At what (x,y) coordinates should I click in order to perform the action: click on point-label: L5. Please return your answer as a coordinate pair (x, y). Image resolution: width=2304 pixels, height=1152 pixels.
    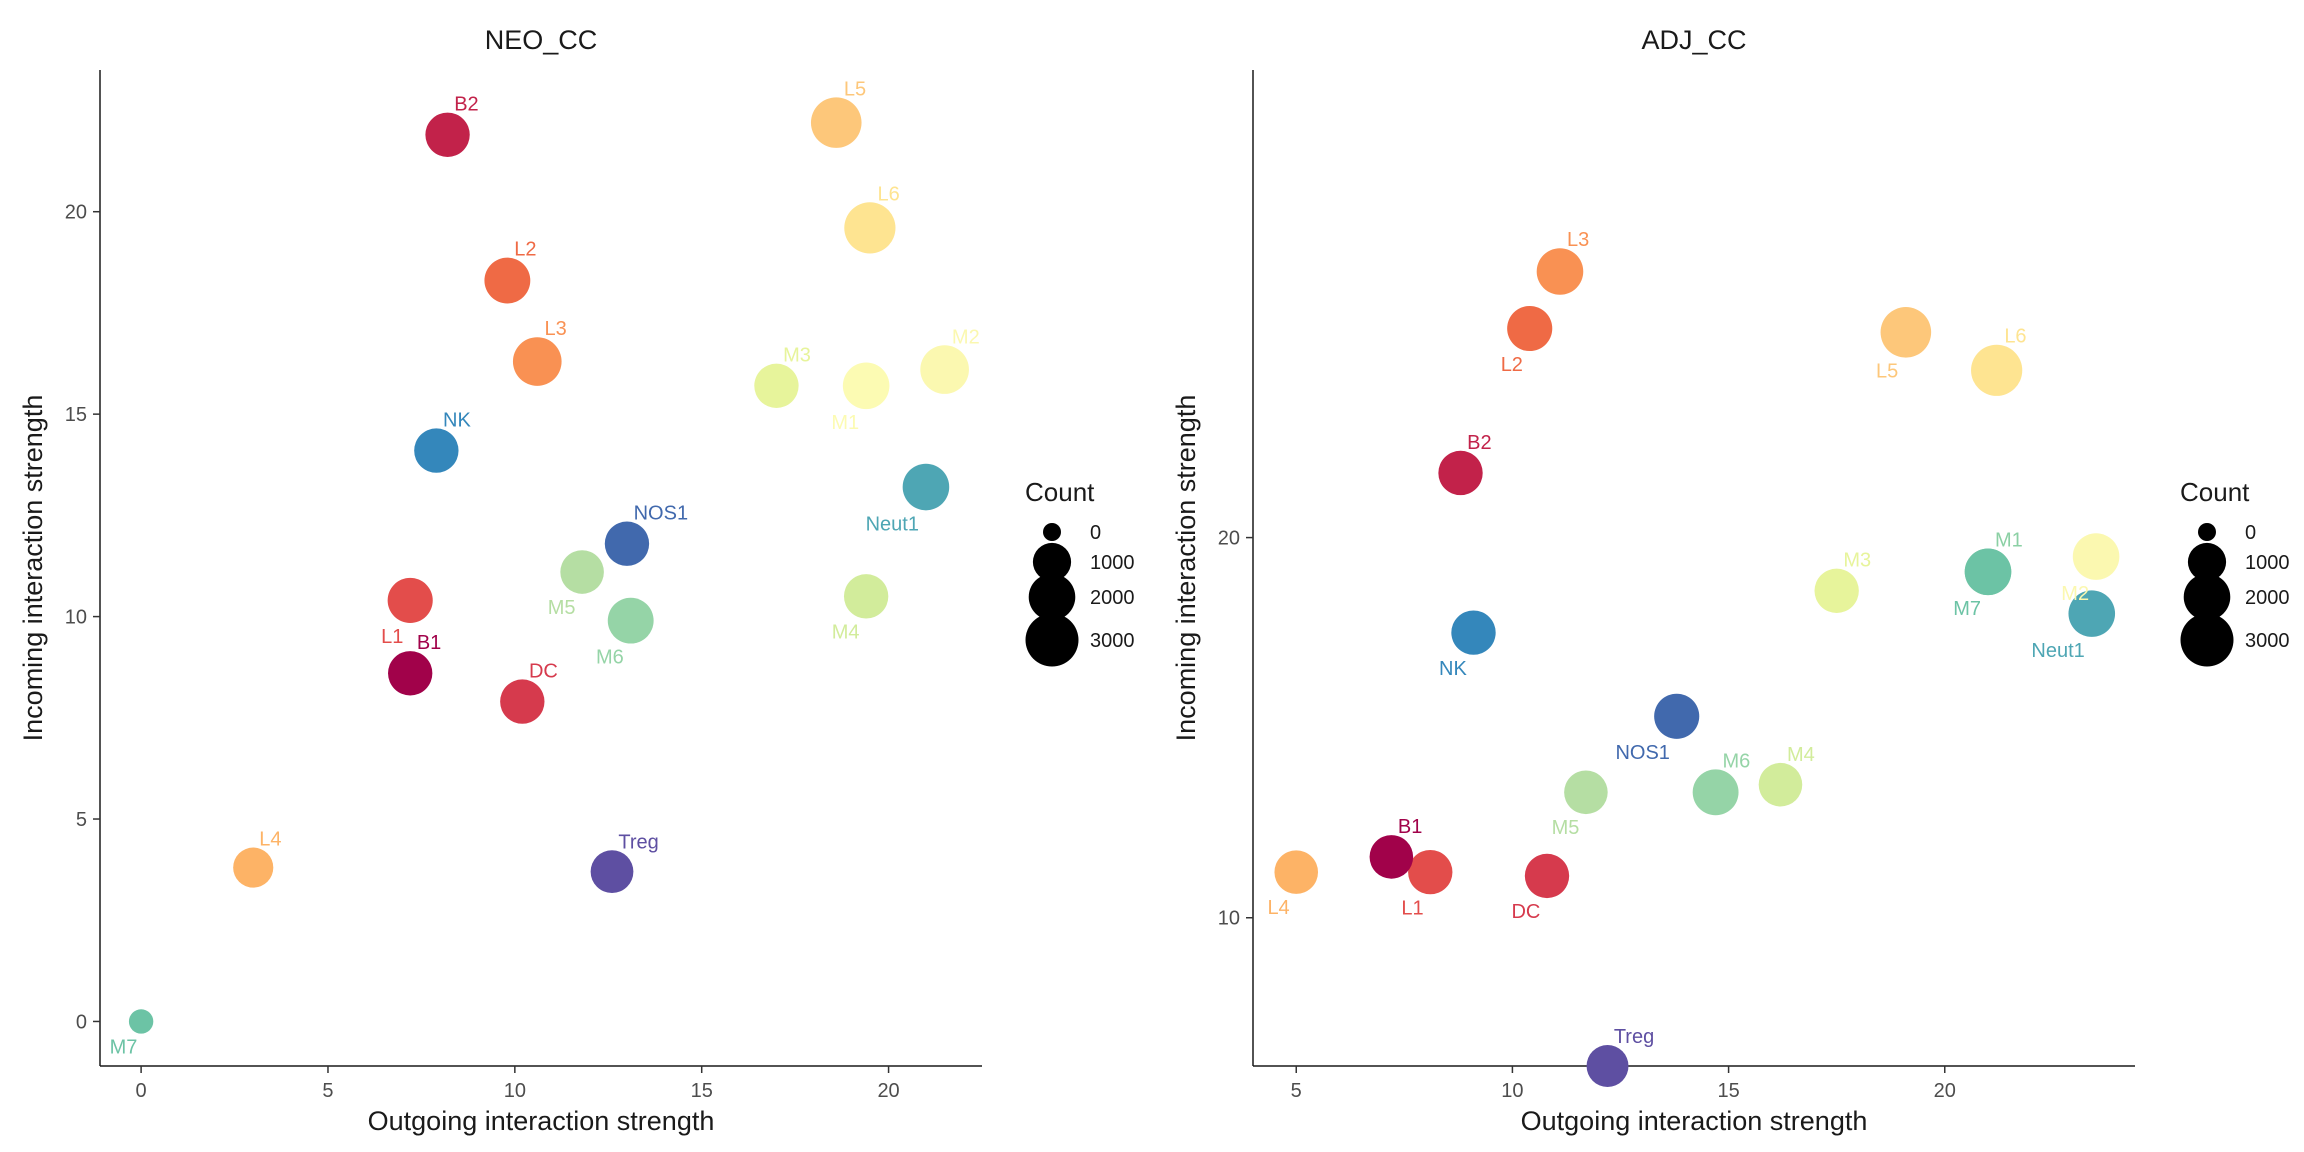
    Looking at the image, I should click on (1887, 372).